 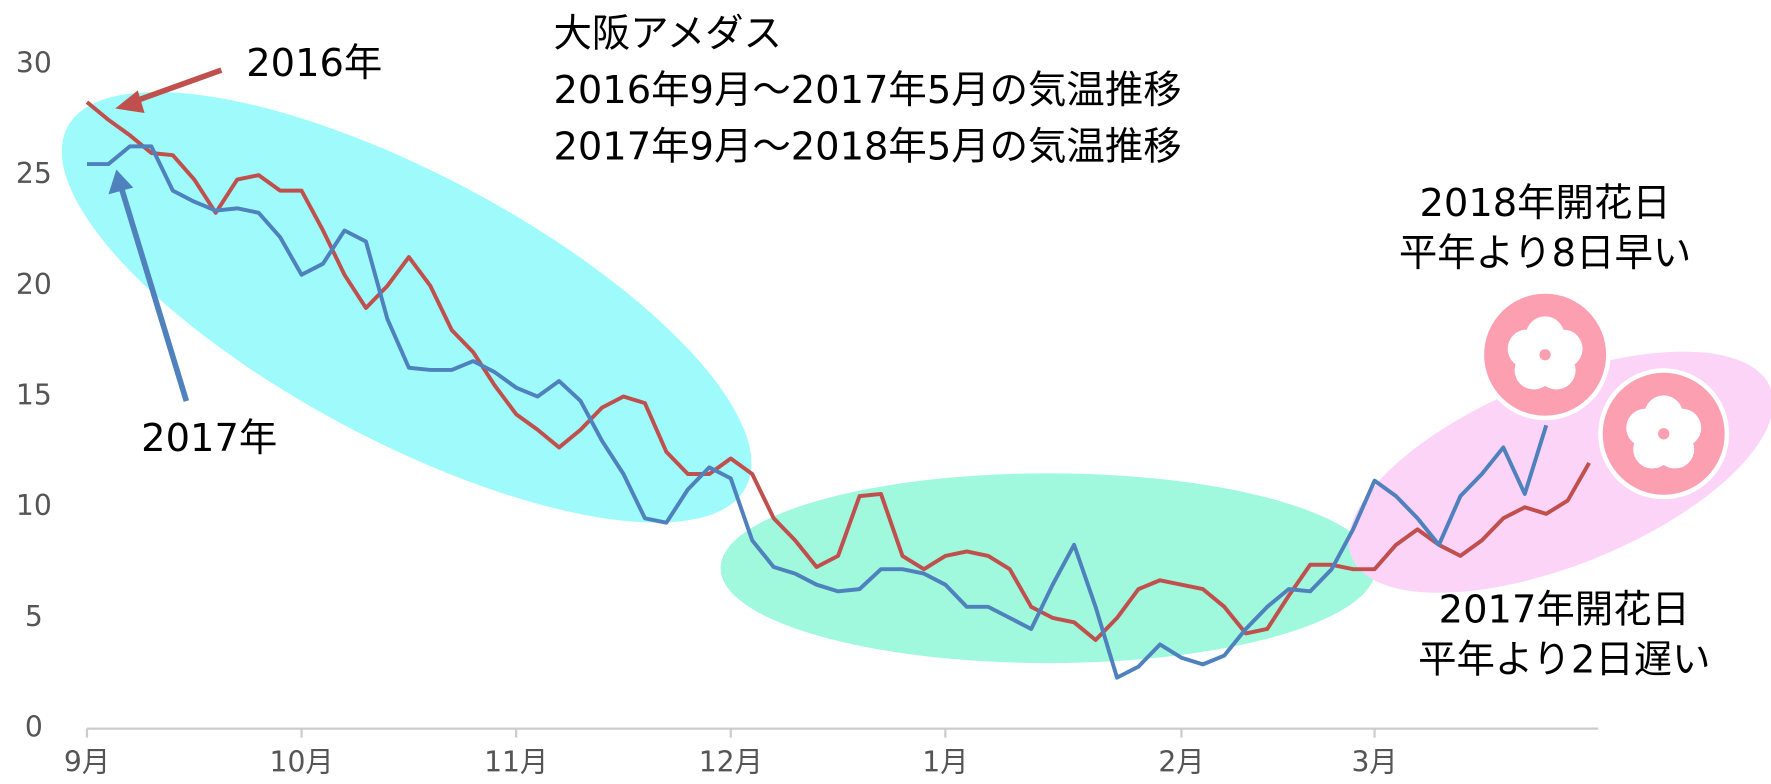 What do you see at coordinates (34, 284) in the screenshot?
I see `y-tick-label: 20` at bounding box center [34, 284].